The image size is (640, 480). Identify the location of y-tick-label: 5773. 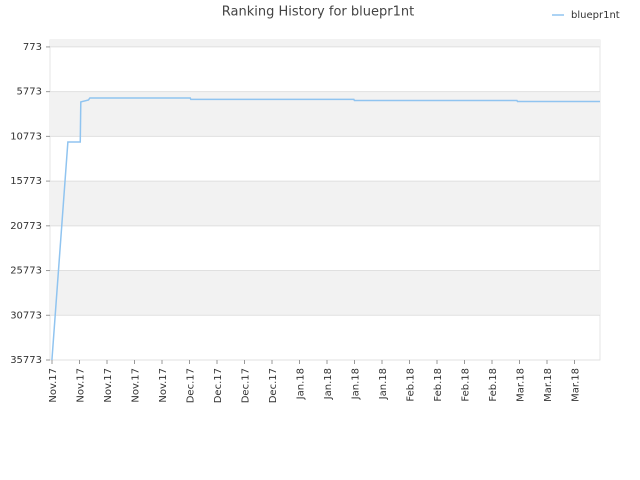
(29, 92).